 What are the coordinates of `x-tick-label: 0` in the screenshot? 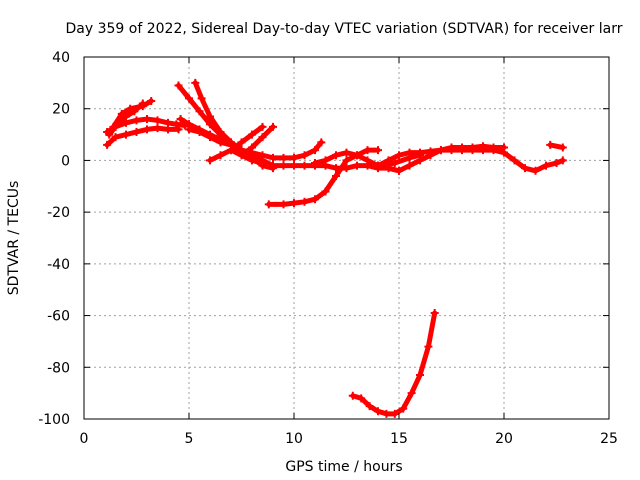 It's located at (84, 439).